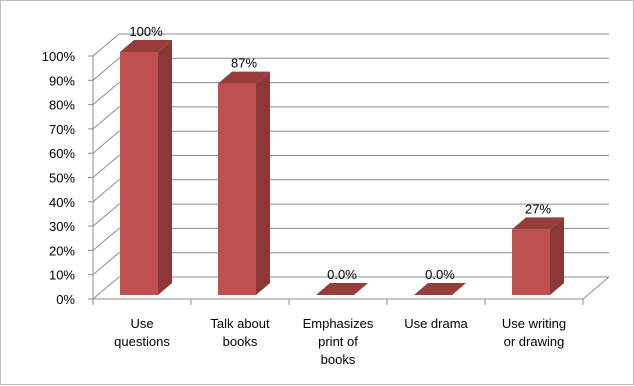 This screenshot has width=634, height=386. What do you see at coordinates (538, 208) in the screenshot?
I see `data-label: 27%` at bounding box center [538, 208].